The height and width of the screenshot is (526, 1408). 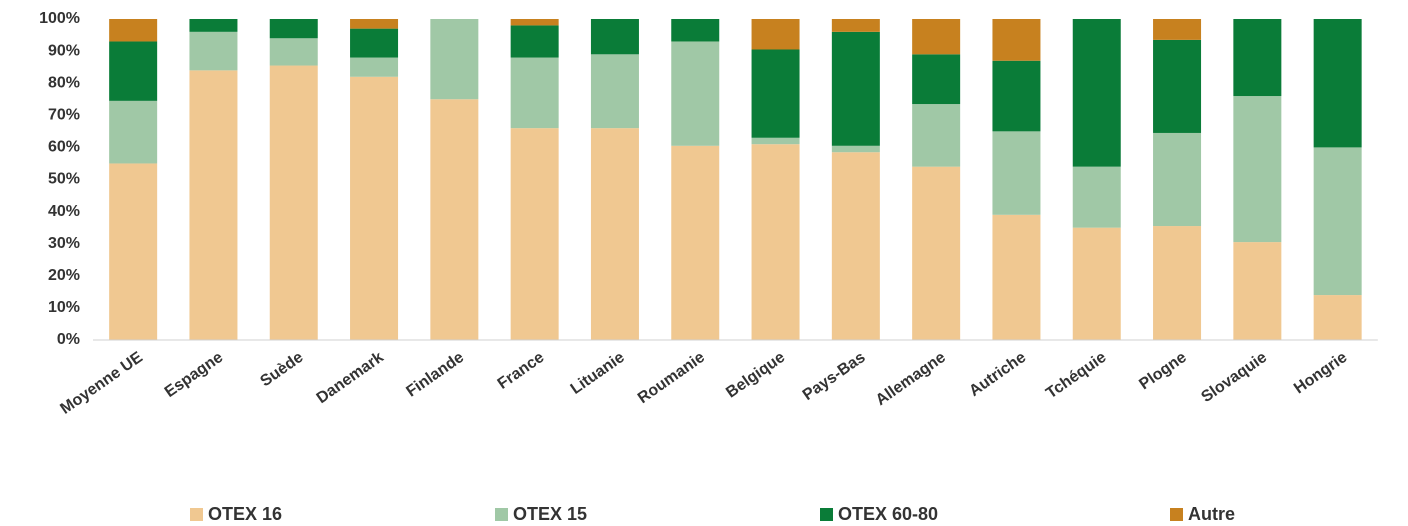 What do you see at coordinates (521, 371) in the screenshot?
I see `x-tick-label: France` at bounding box center [521, 371].